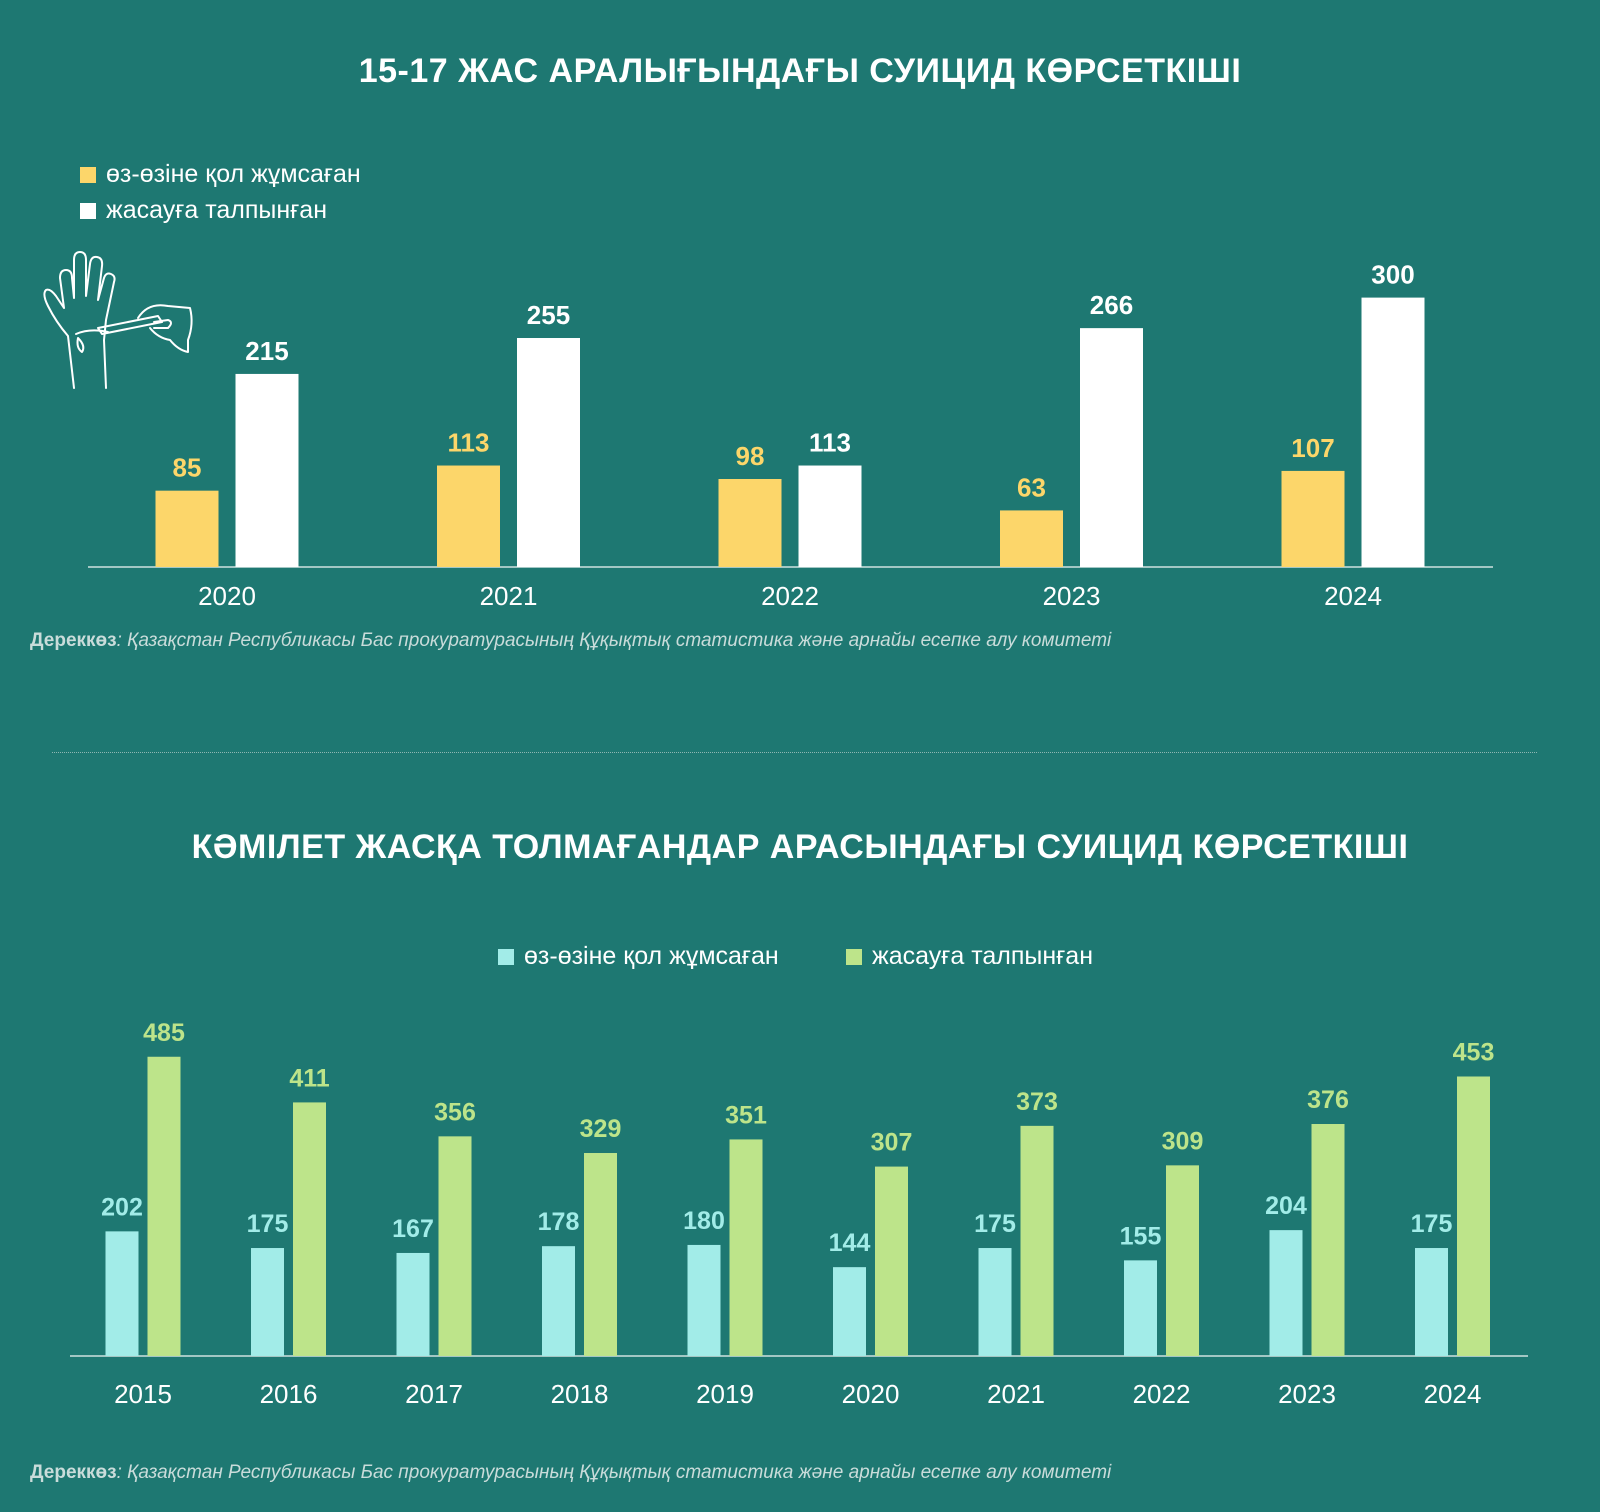 This screenshot has height=1512, width=1600. What do you see at coordinates (704, 1221) in the screenshot?
I see `chart2-data-label: 180` at bounding box center [704, 1221].